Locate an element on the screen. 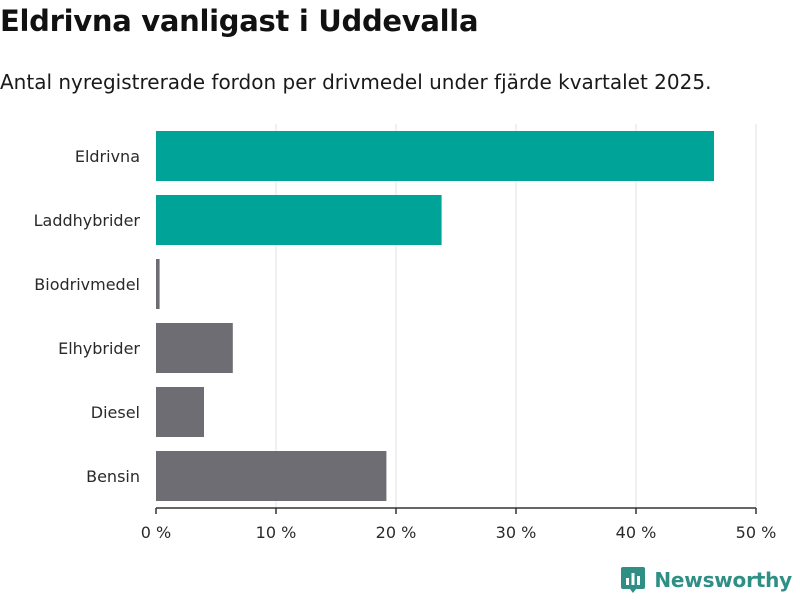 The height and width of the screenshot is (600, 800). category-label-diesel: Diesel is located at coordinates (115, 412).